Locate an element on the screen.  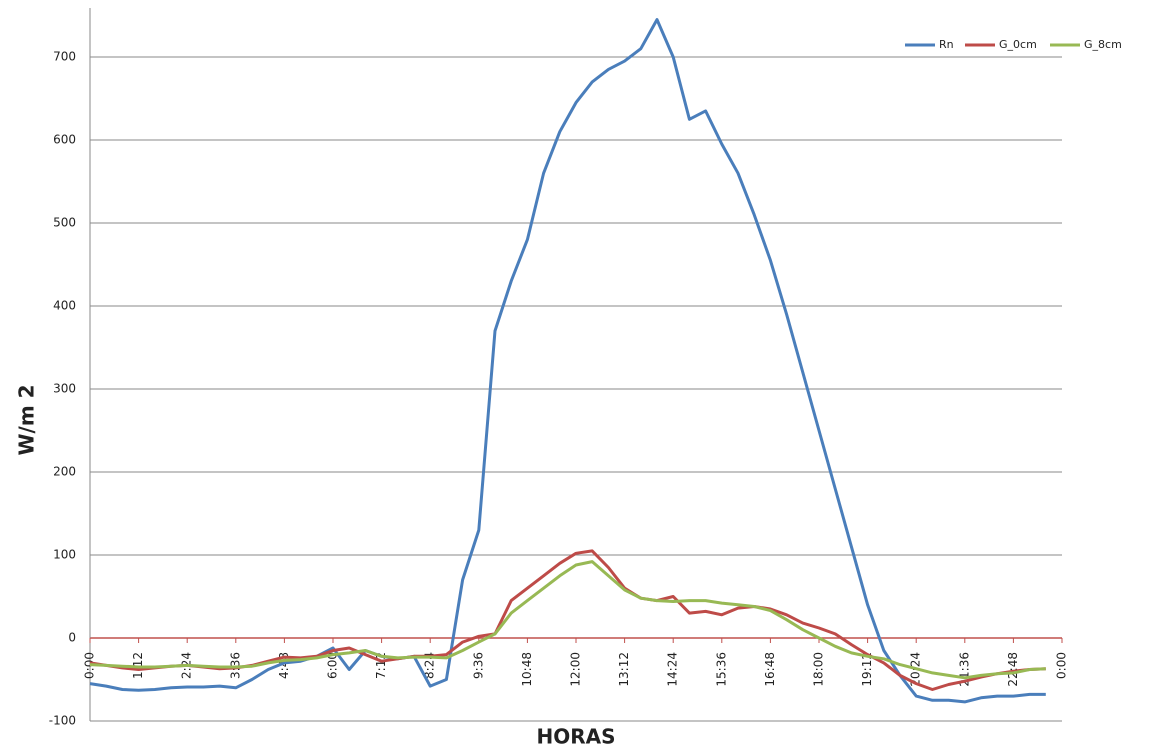
legend-label: Rn is located at coordinates (946, 44).